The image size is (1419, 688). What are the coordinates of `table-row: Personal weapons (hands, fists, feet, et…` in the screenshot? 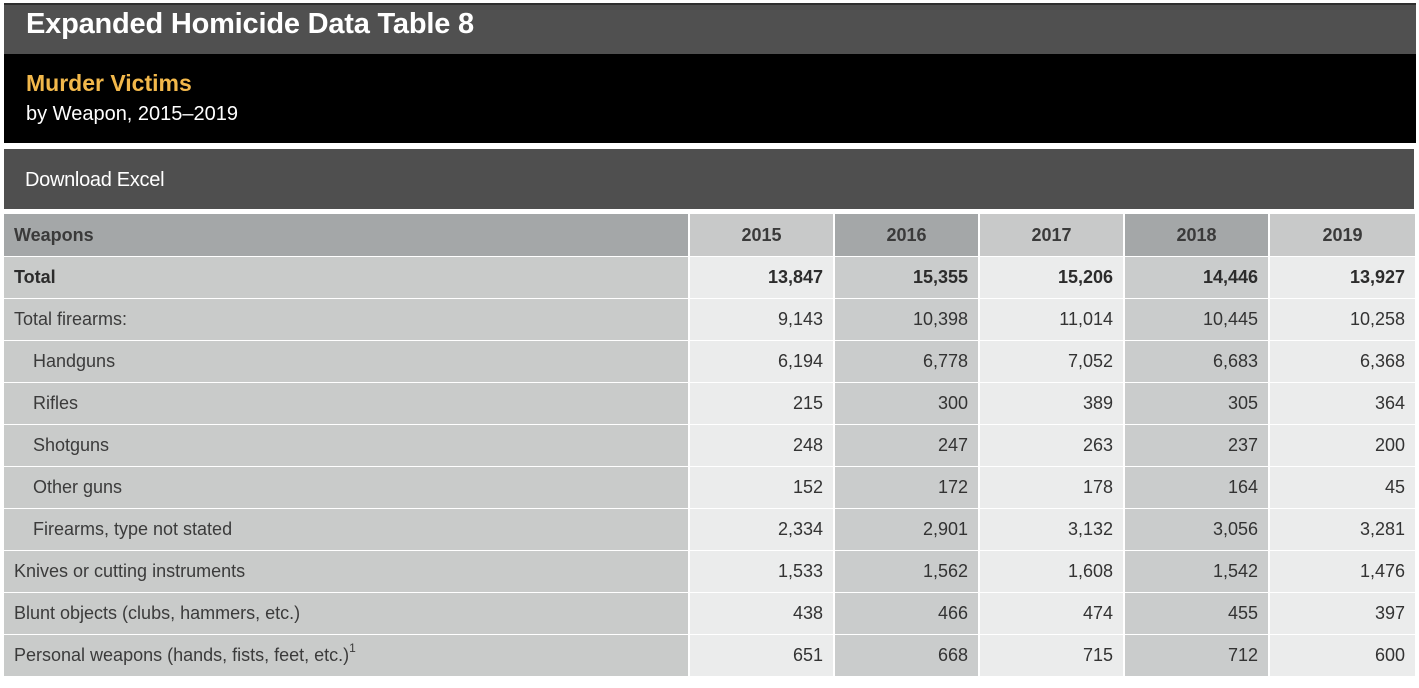 It's located at (709, 656).